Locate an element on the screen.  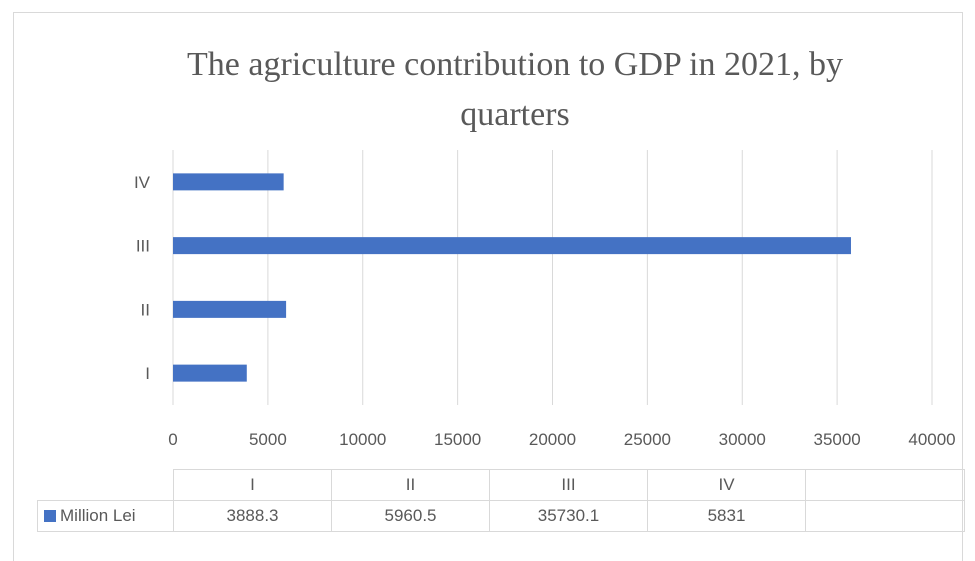
legend-key-icon is located at coordinates (50, 516).